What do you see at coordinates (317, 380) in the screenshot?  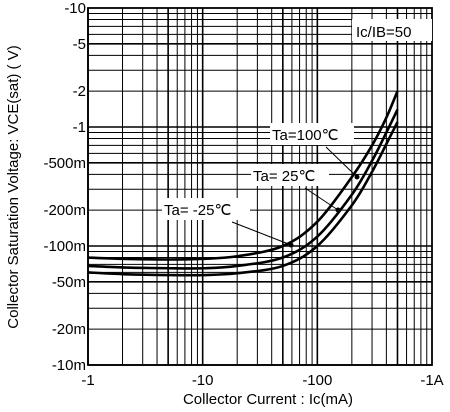 I see `x-tick-label: -100` at bounding box center [317, 380].